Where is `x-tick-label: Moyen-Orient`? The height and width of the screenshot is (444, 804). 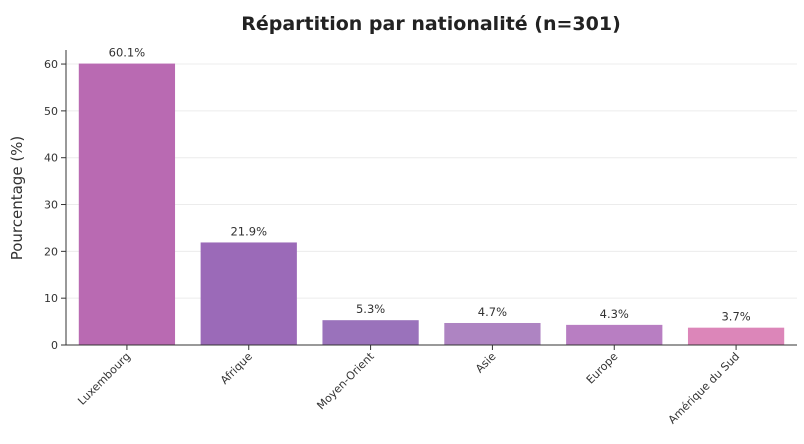 x-tick-label: Moyen-Orient is located at coordinates (345, 380).